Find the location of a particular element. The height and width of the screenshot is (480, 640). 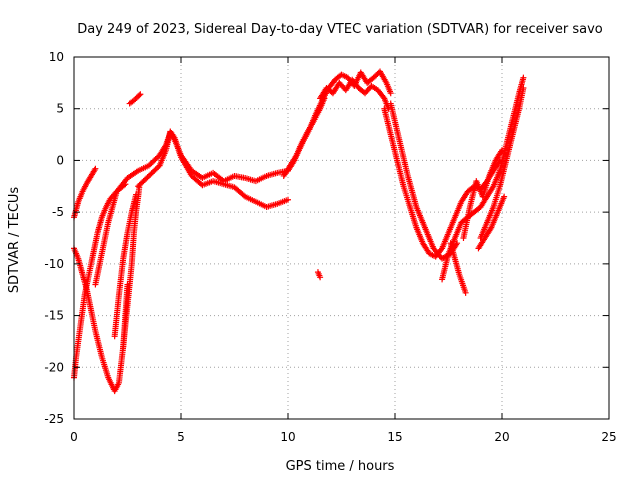

x-axis-label: GPS time / hours is located at coordinates (340, 466).